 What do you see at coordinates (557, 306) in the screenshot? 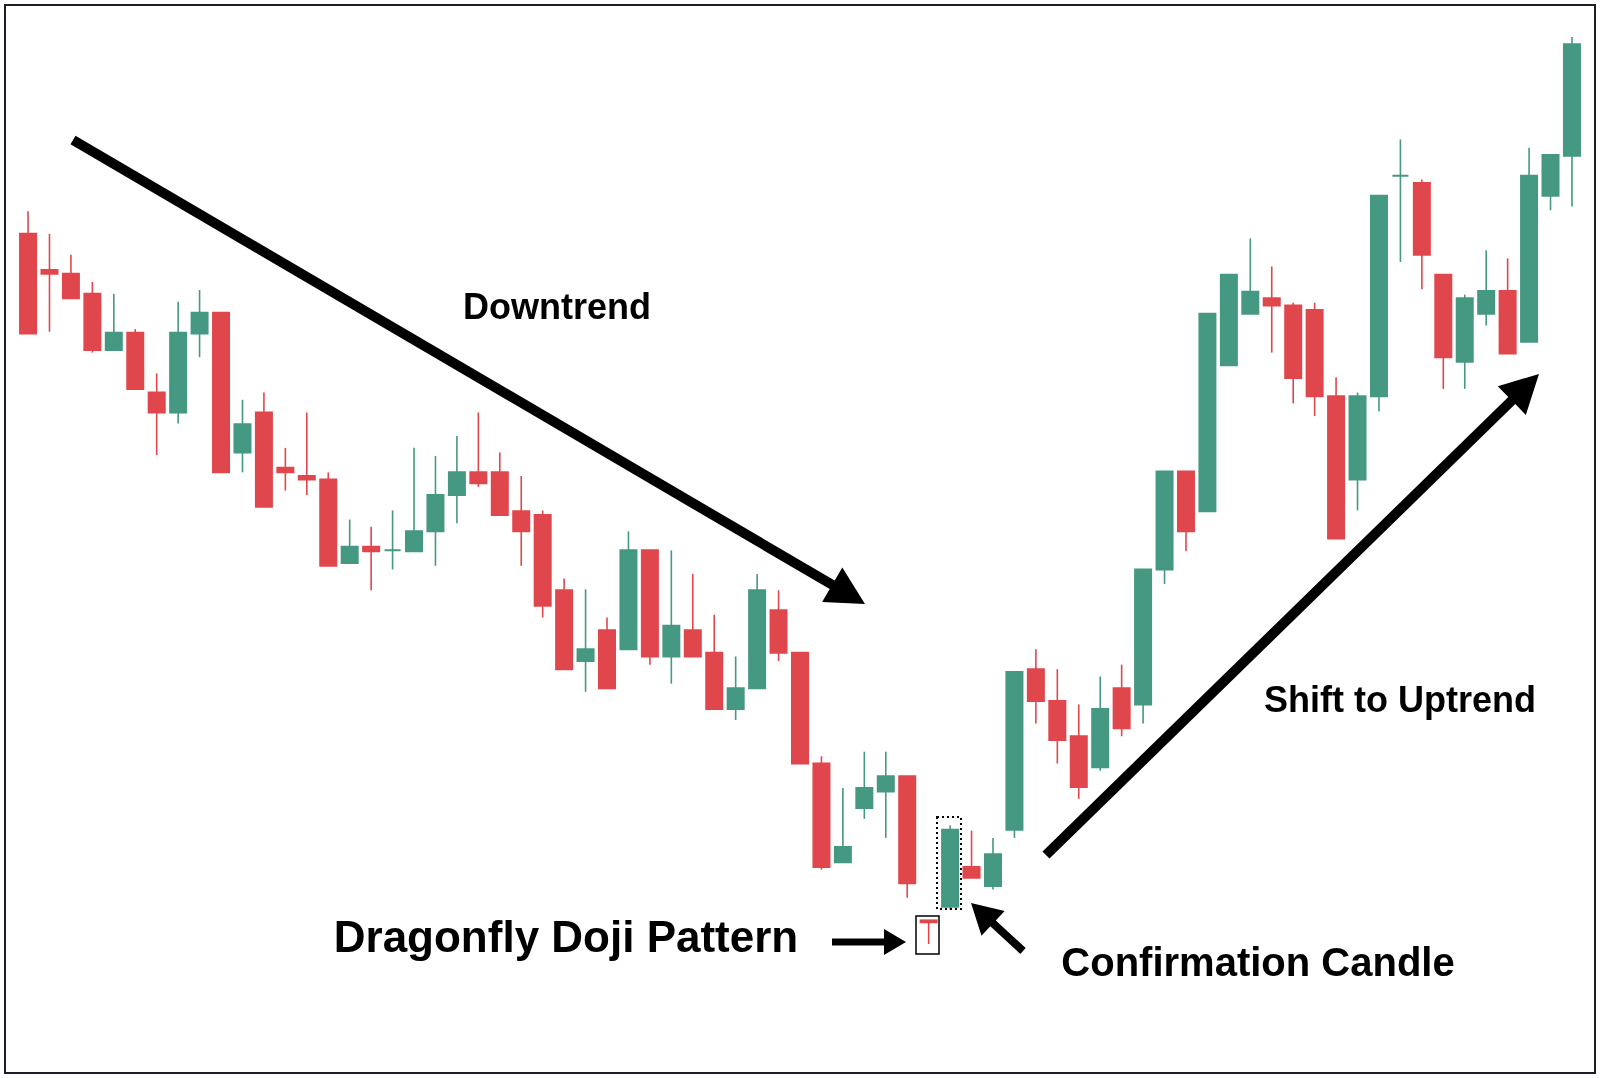
I see `annotation: Downtrend` at bounding box center [557, 306].